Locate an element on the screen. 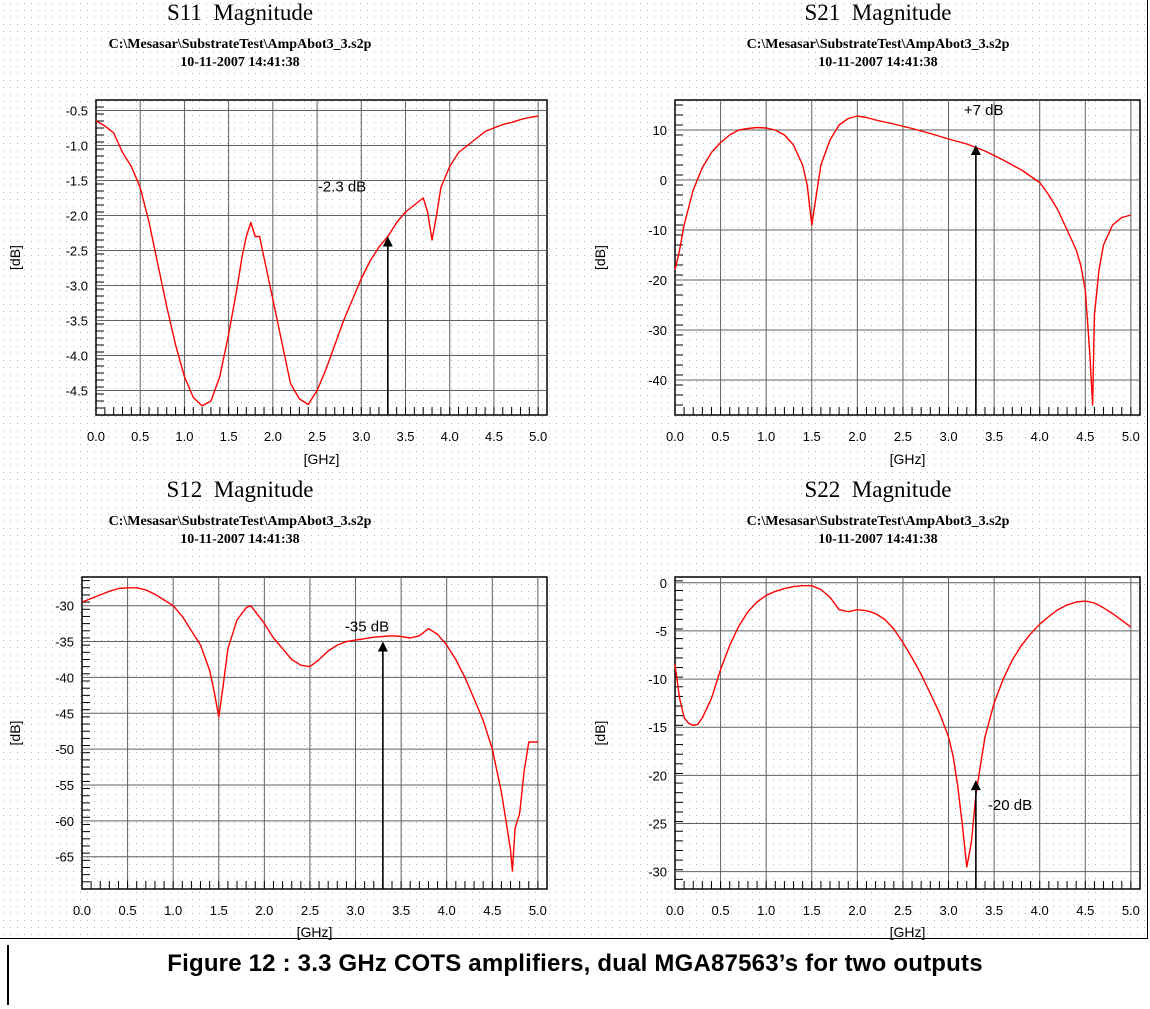  y-tick-label: -65 is located at coordinates (64, 857).